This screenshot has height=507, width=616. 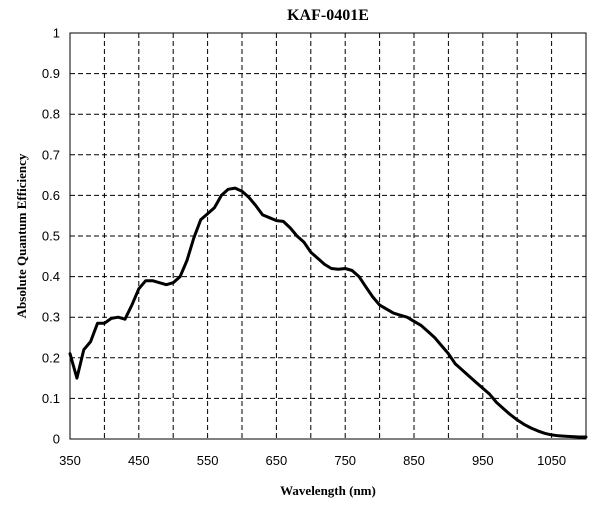 What do you see at coordinates (51, 276) in the screenshot?
I see `y-tick-label: 0.4` at bounding box center [51, 276].